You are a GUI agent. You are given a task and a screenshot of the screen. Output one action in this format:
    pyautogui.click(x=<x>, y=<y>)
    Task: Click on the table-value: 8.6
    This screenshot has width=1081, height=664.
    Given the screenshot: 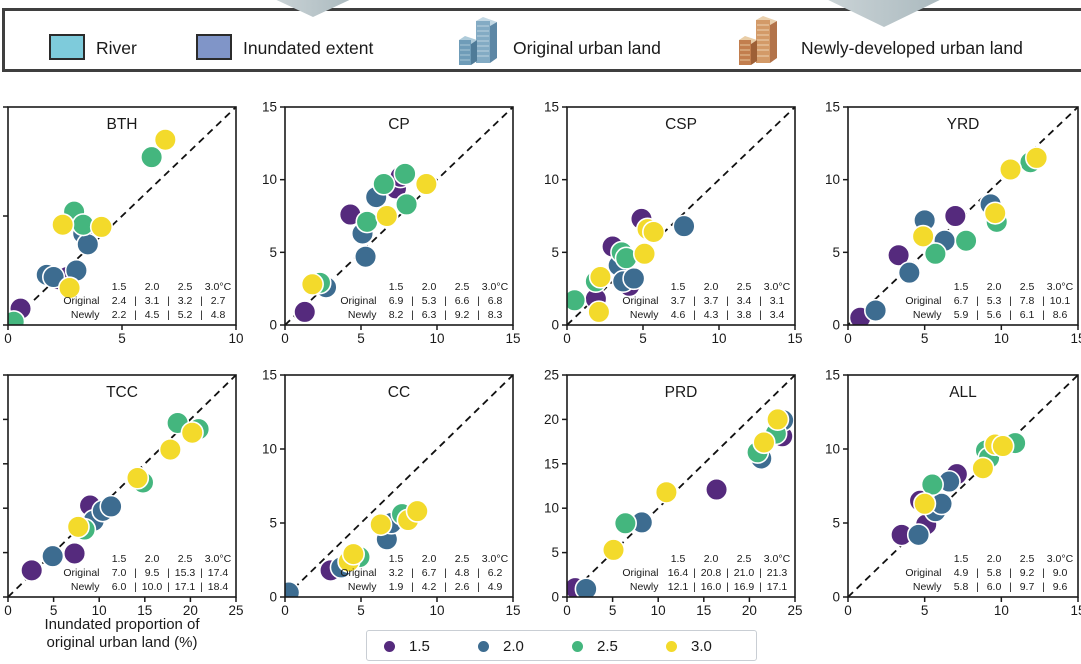 What is the action you would take?
    pyautogui.click(x=1060, y=315)
    